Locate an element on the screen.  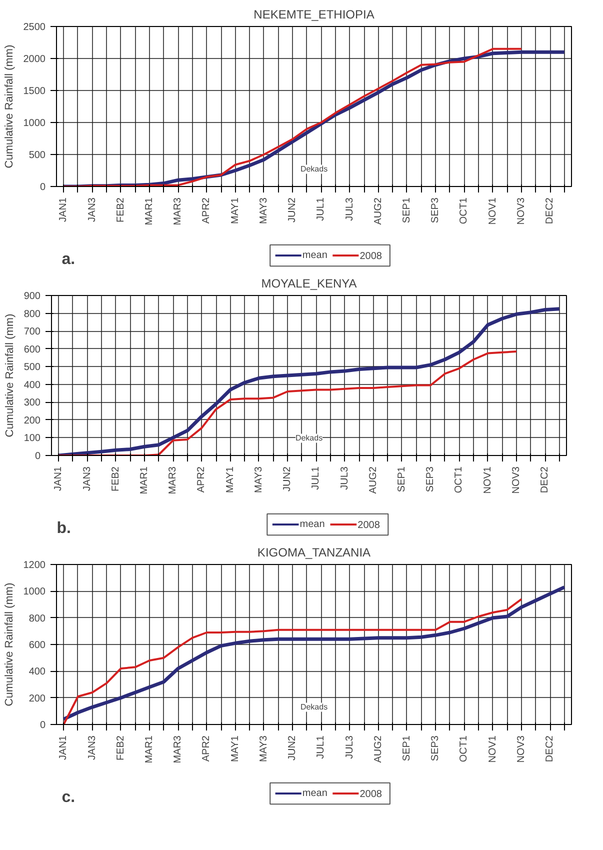
y-tick-label: 900 is located at coordinates (32, 296).